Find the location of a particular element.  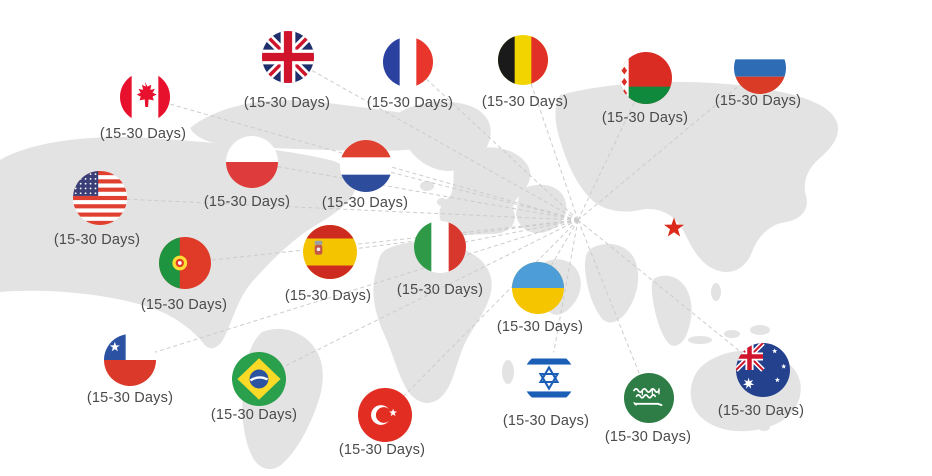

route-line-chile is located at coordinates (354, 290).